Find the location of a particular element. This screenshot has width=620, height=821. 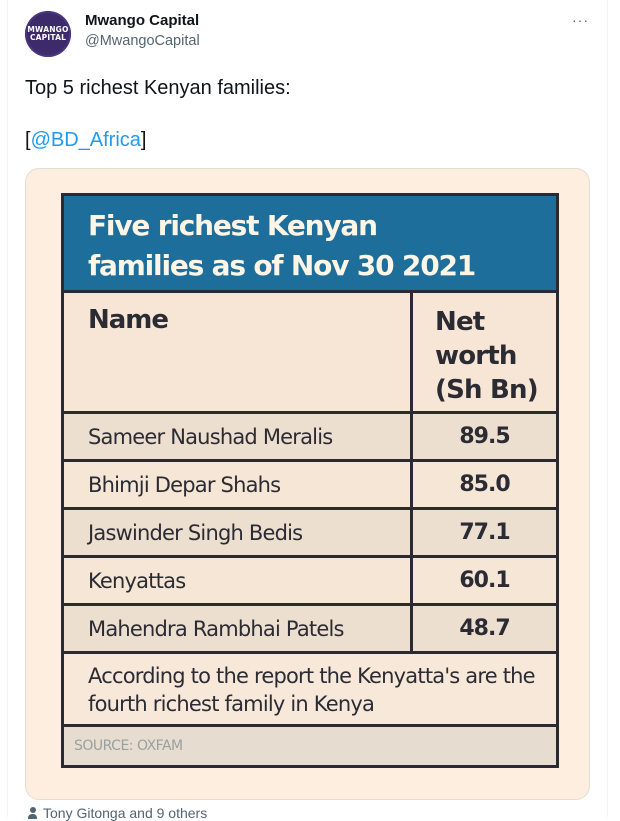

timeline-right-border is located at coordinates (607, 408).